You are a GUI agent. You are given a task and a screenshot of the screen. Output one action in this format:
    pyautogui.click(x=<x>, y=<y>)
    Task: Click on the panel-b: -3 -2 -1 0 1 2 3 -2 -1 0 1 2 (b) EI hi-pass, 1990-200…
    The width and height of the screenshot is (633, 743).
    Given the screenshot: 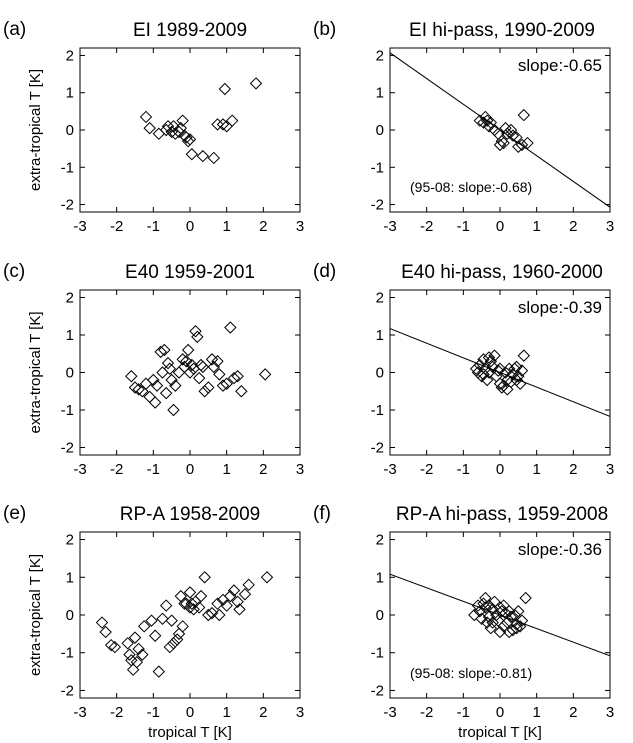 What is the action you would take?
    pyautogui.click(x=463, y=127)
    